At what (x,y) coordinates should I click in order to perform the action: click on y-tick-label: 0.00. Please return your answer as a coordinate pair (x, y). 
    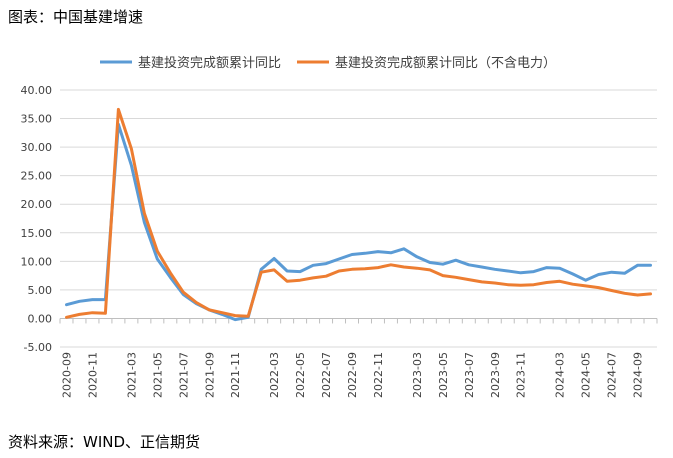
    Looking at the image, I should click on (40, 318).